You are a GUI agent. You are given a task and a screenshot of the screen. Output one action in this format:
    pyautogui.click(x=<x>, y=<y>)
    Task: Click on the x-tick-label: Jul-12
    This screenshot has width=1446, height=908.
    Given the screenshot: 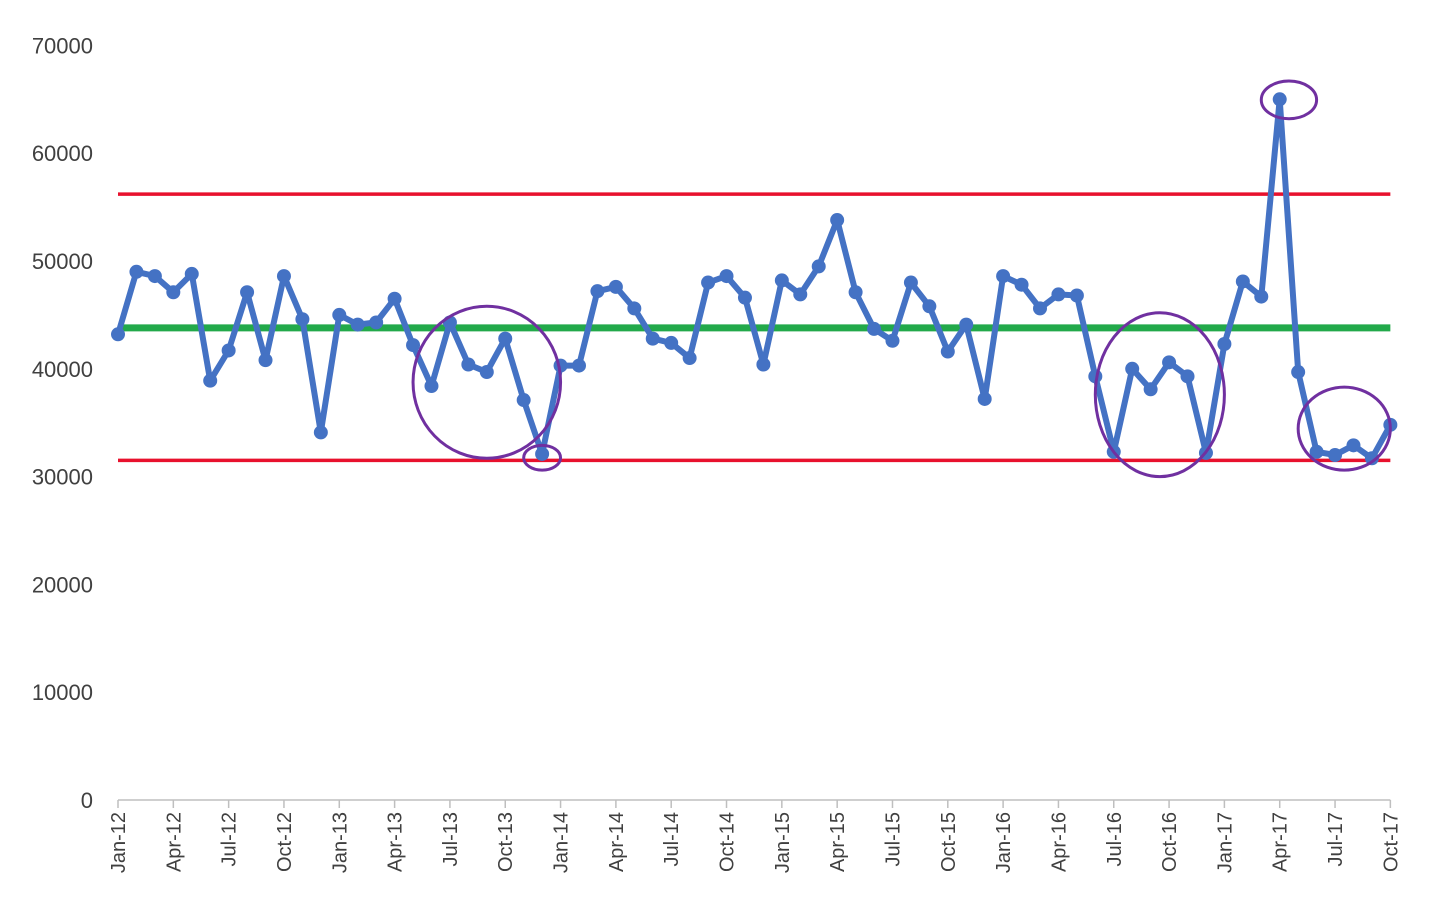 What is the action you would take?
    pyautogui.click(x=230, y=839)
    